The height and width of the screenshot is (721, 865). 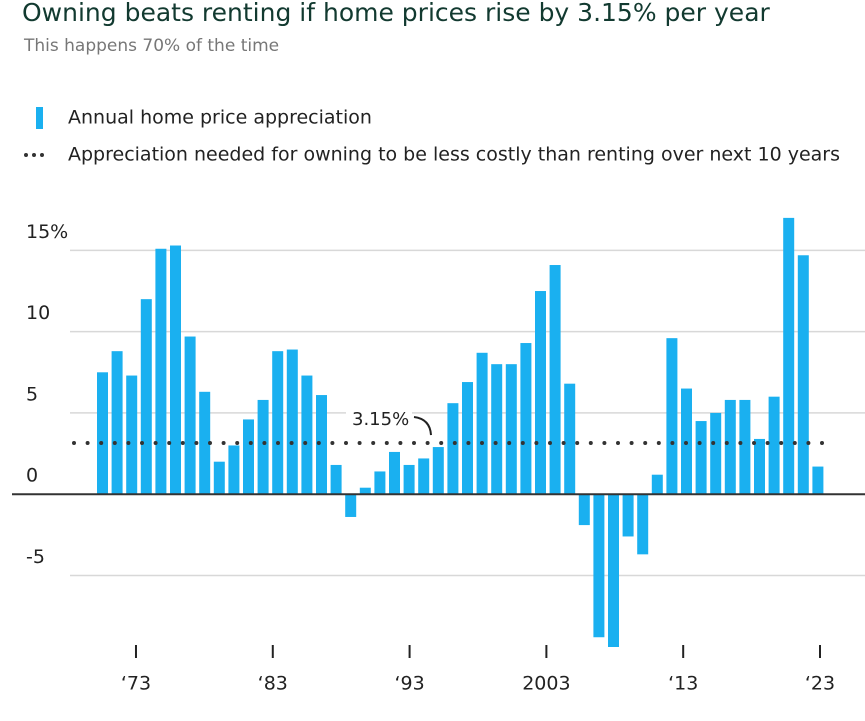 I want to click on x-tick-label: ‘13, so click(x=683, y=684).